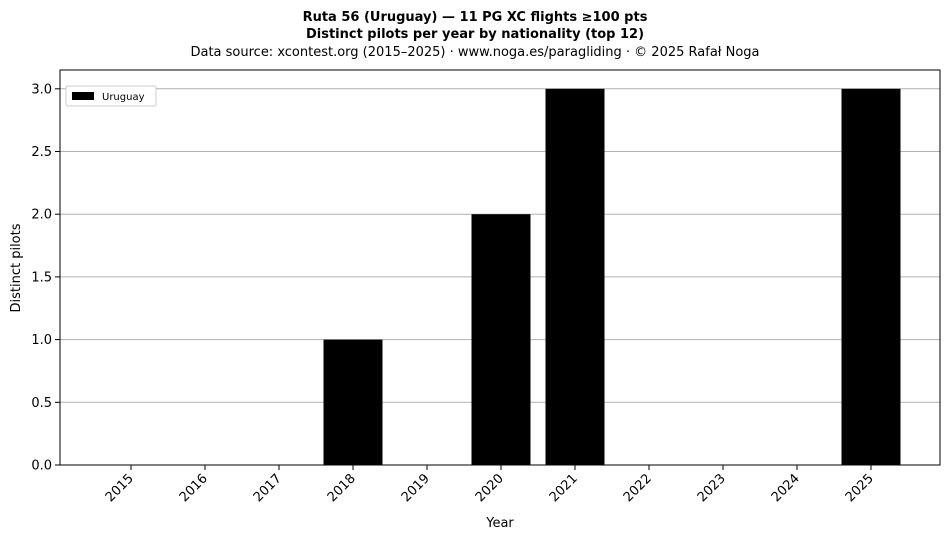 The width and height of the screenshot is (950, 539). I want to click on x-tick-label: 2019, so click(416, 488).